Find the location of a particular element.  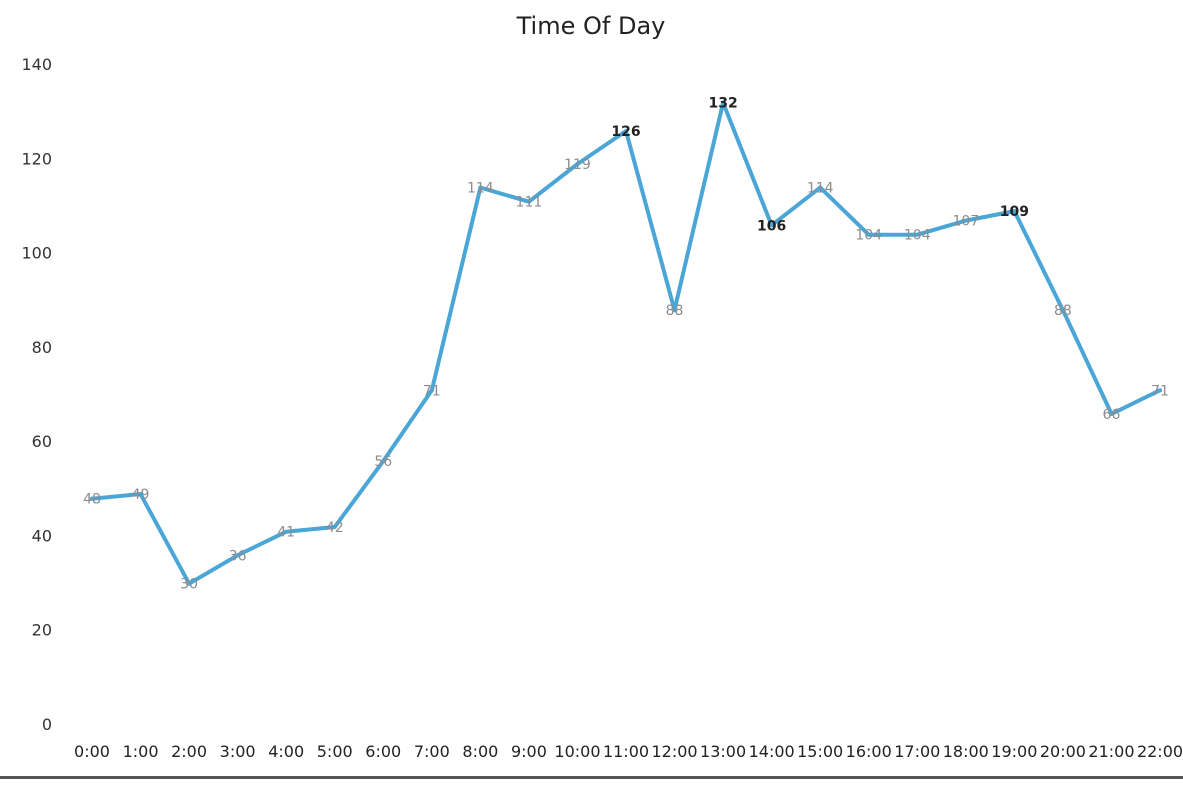

x-tick-label: 21:00 is located at coordinates (1111, 751).